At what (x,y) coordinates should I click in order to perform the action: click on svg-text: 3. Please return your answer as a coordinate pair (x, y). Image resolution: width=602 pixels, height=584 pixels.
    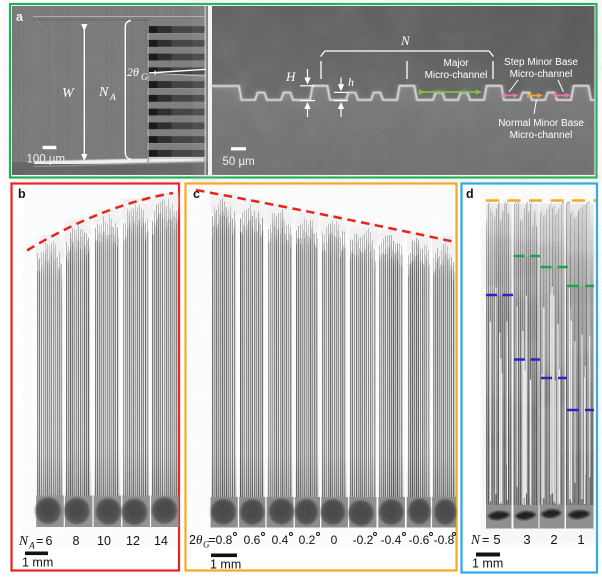
    Looking at the image, I should click on (526, 539).